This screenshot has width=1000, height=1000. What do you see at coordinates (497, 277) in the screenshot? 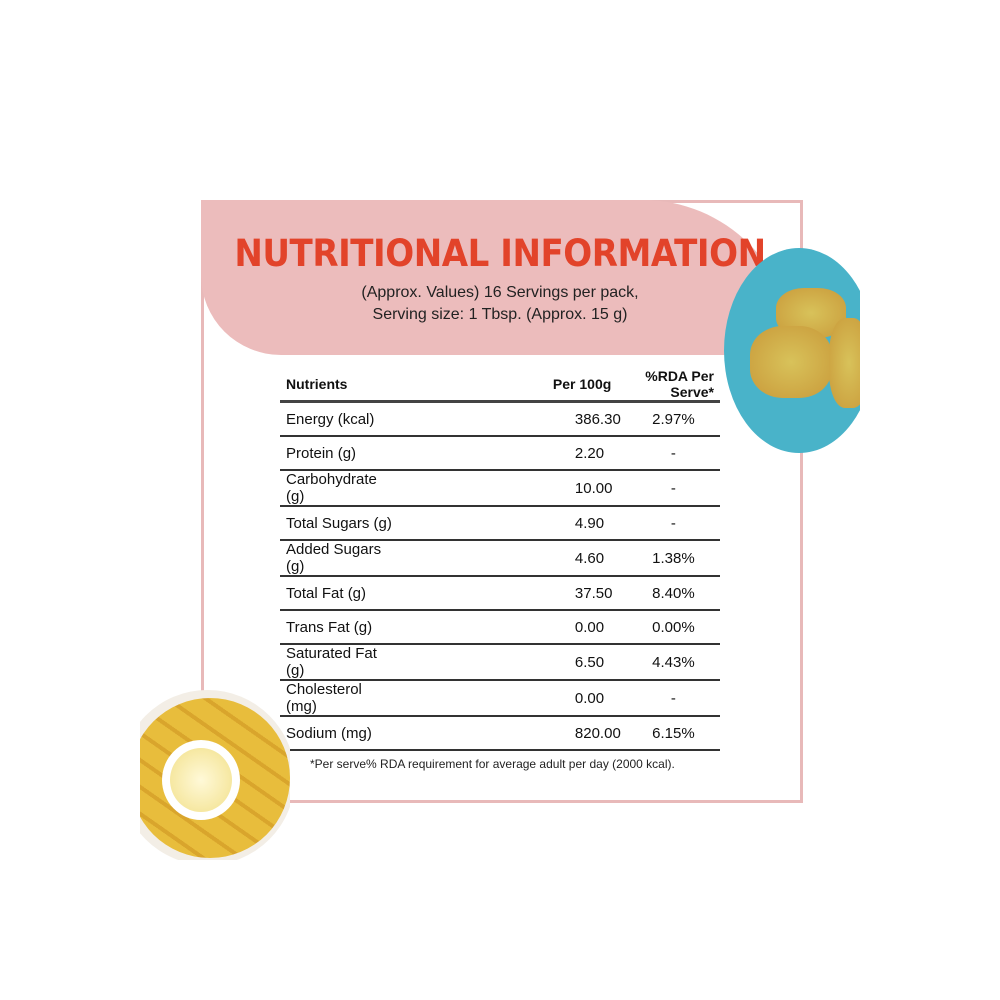
I see `header-banner` at bounding box center [497, 277].